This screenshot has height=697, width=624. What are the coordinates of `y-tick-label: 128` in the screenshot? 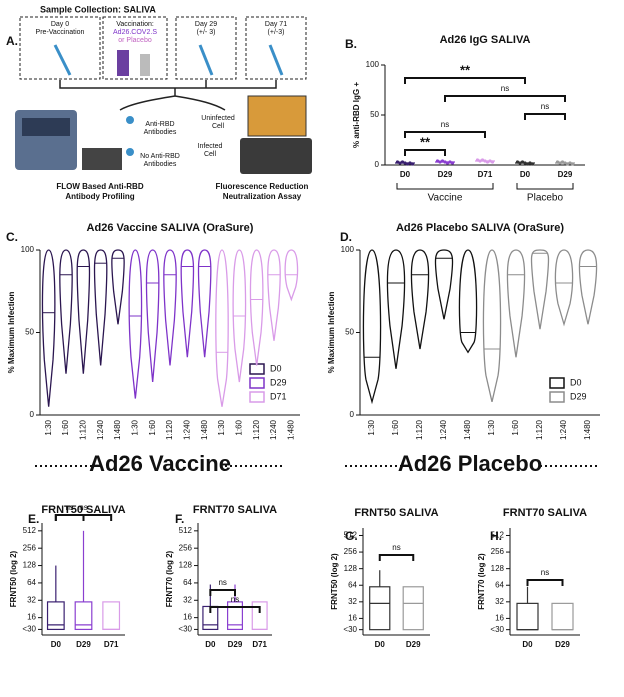 It's located at (30, 565).